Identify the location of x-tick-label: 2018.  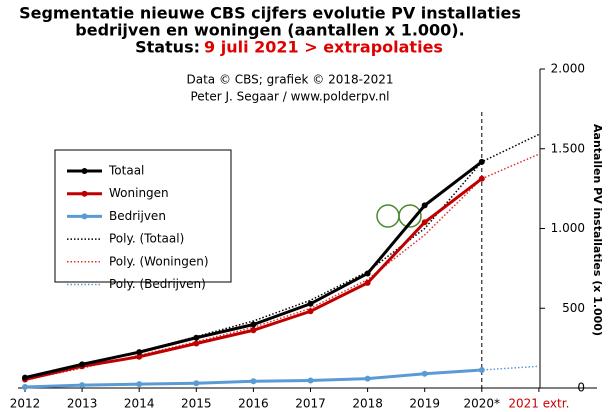
(367, 404).